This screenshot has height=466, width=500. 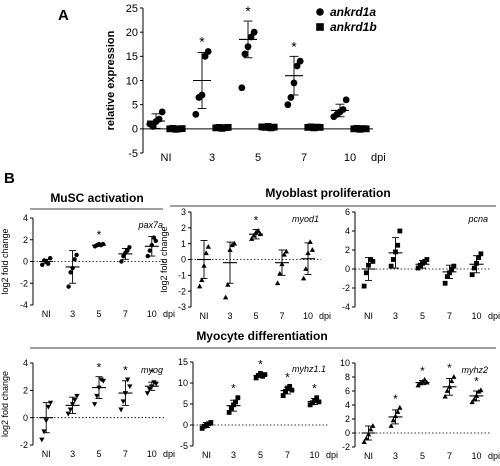 I want to click on legend-label-1: ankrd1b, so click(x=353, y=27).